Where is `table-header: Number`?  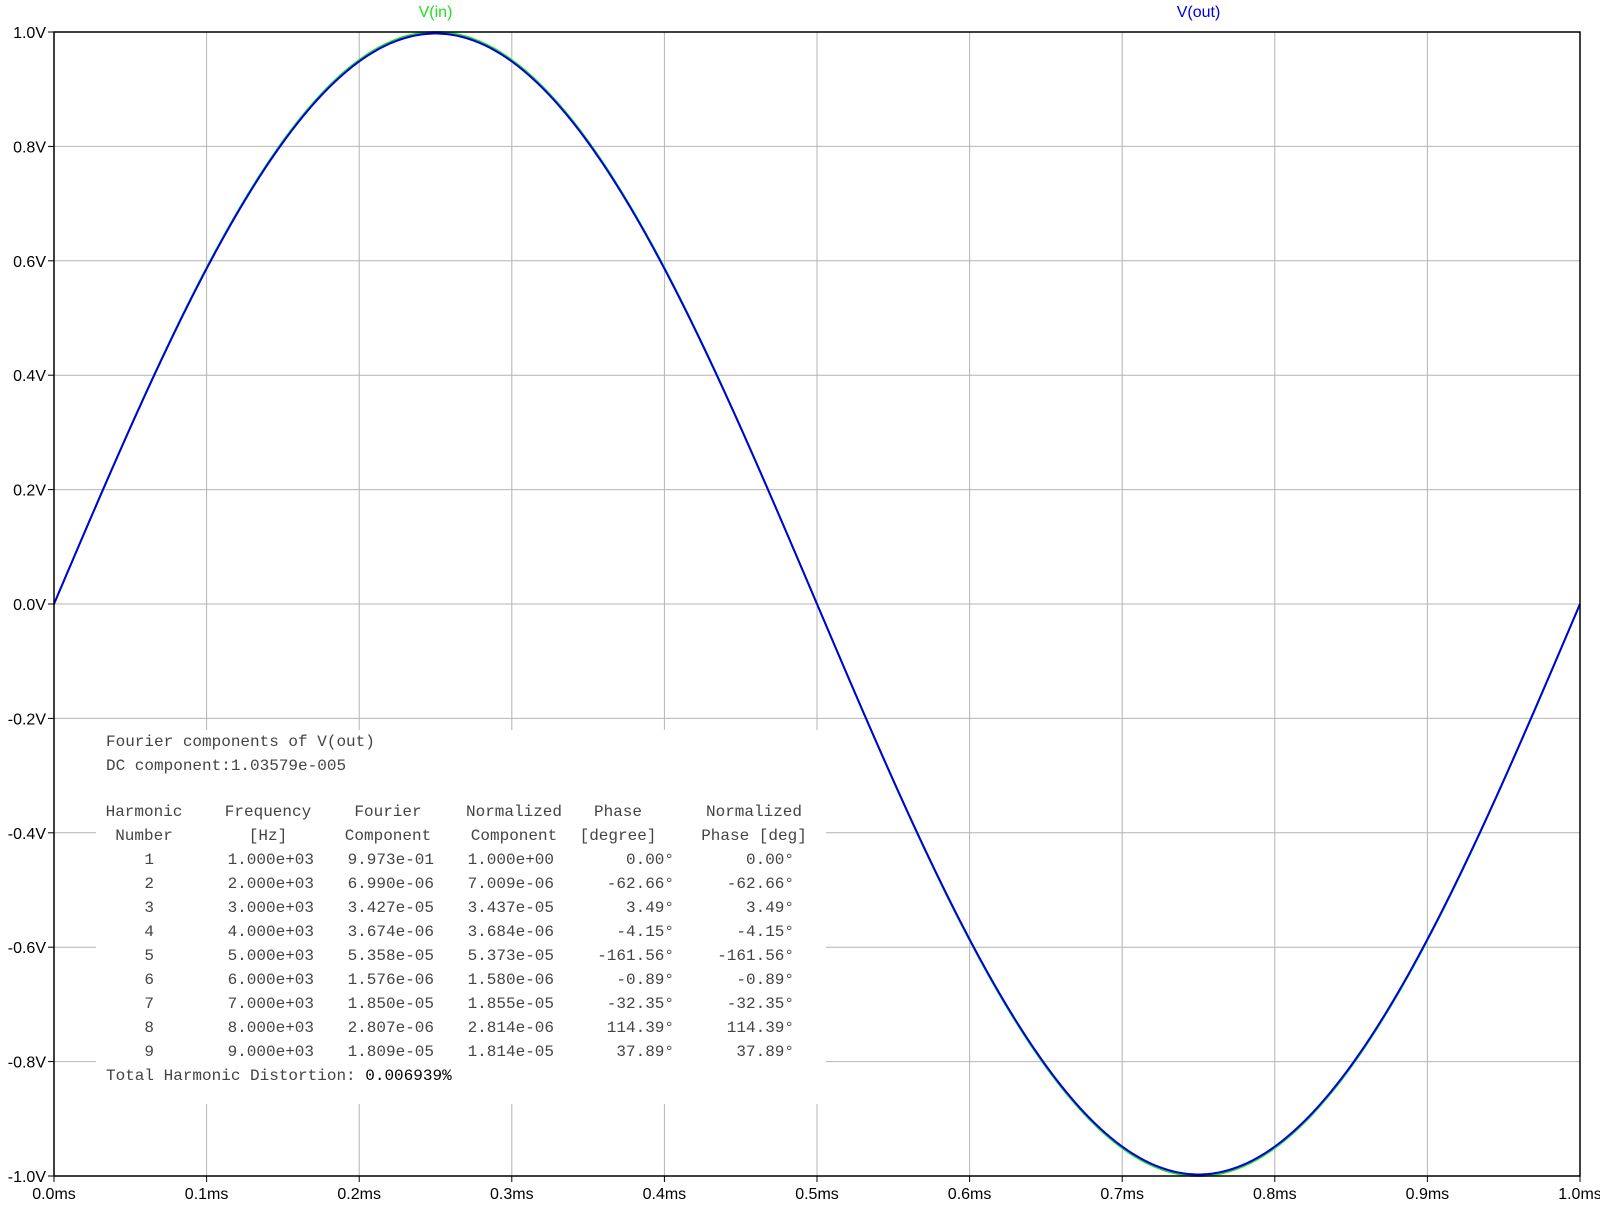
table-header: Number is located at coordinates (144, 836).